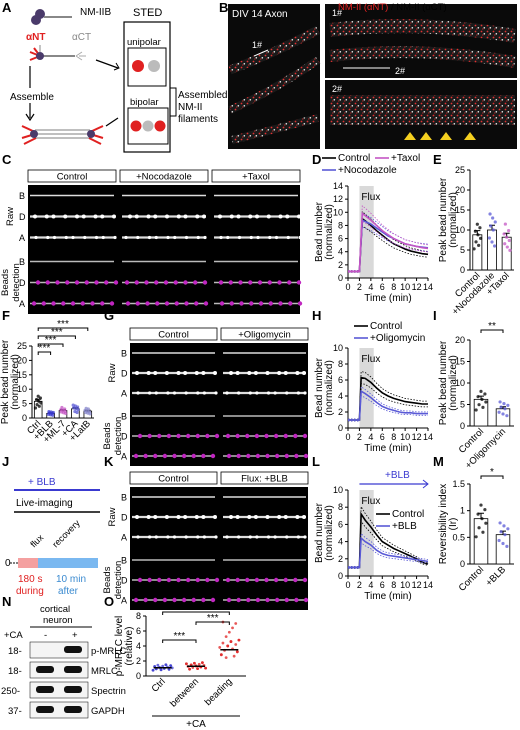 The height and width of the screenshot is (730, 520). I want to click on y-tick-label: 2, so click(138, 661).